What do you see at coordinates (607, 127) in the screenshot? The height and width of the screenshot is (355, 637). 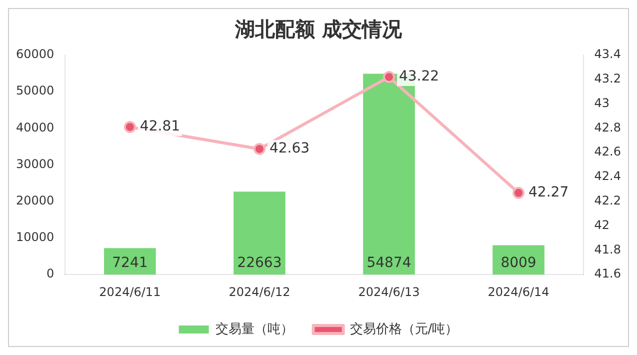 I see `y2-tick-label: 42.8` at bounding box center [607, 127].